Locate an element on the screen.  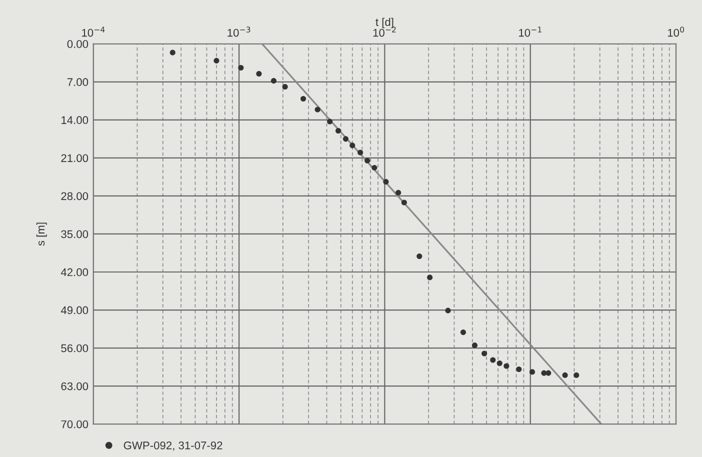
y-tick-label: 56.00 is located at coordinates (74, 348).